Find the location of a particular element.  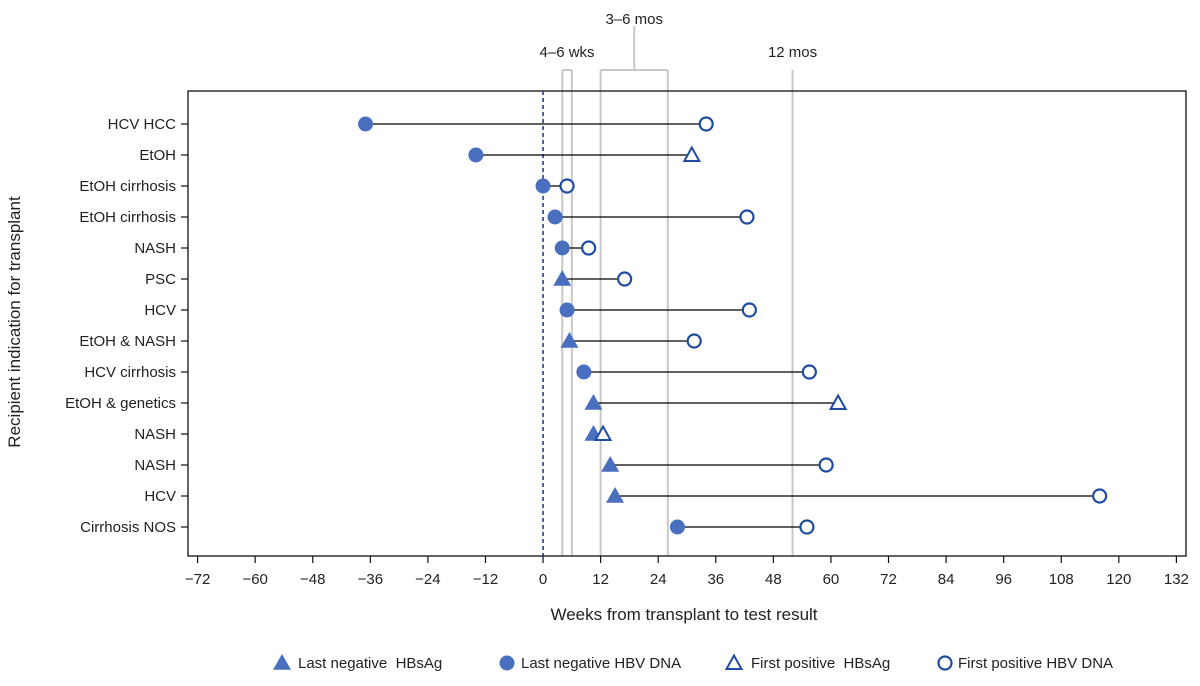

legend-item-last-neg-dna: Last negative HBV DNA is located at coordinates (590, 663).